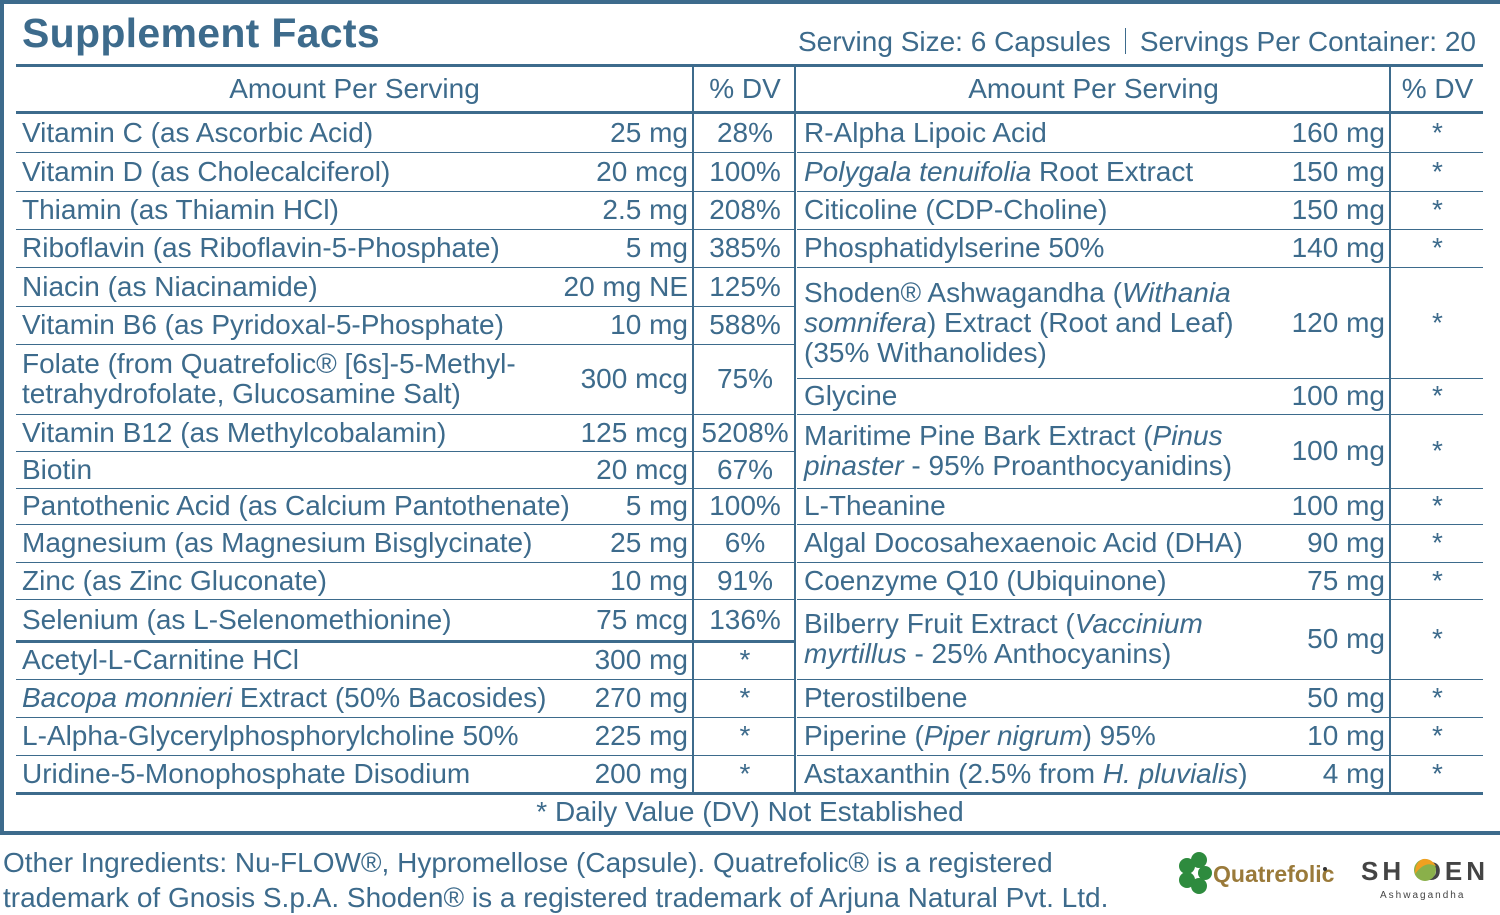 This screenshot has width=1500, height=915. What do you see at coordinates (174, 580) in the screenshot?
I see `ingredient-name-part: Zinc (as Zinc Gluconate)` at bounding box center [174, 580].